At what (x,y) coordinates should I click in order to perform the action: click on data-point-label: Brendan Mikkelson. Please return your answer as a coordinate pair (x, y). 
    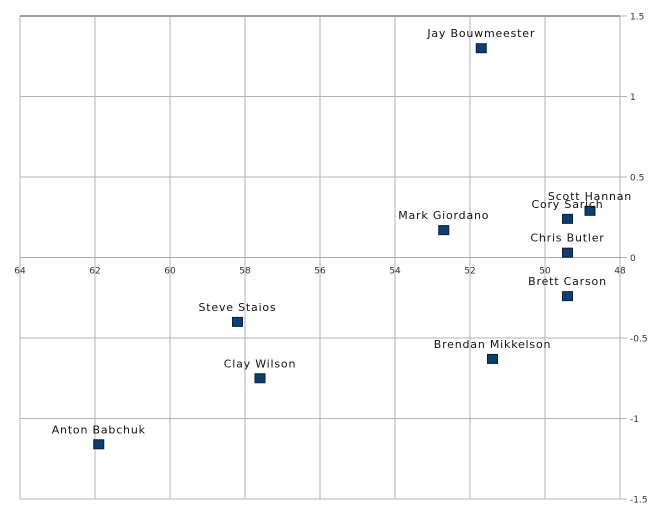
    Looking at the image, I should click on (493, 344).